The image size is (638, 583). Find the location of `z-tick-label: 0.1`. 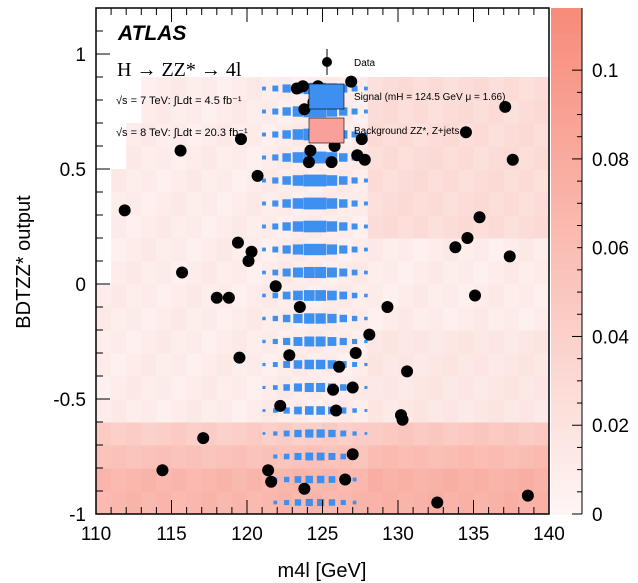

z-tick-label: 0.1 is located at coordinates (605, 71).